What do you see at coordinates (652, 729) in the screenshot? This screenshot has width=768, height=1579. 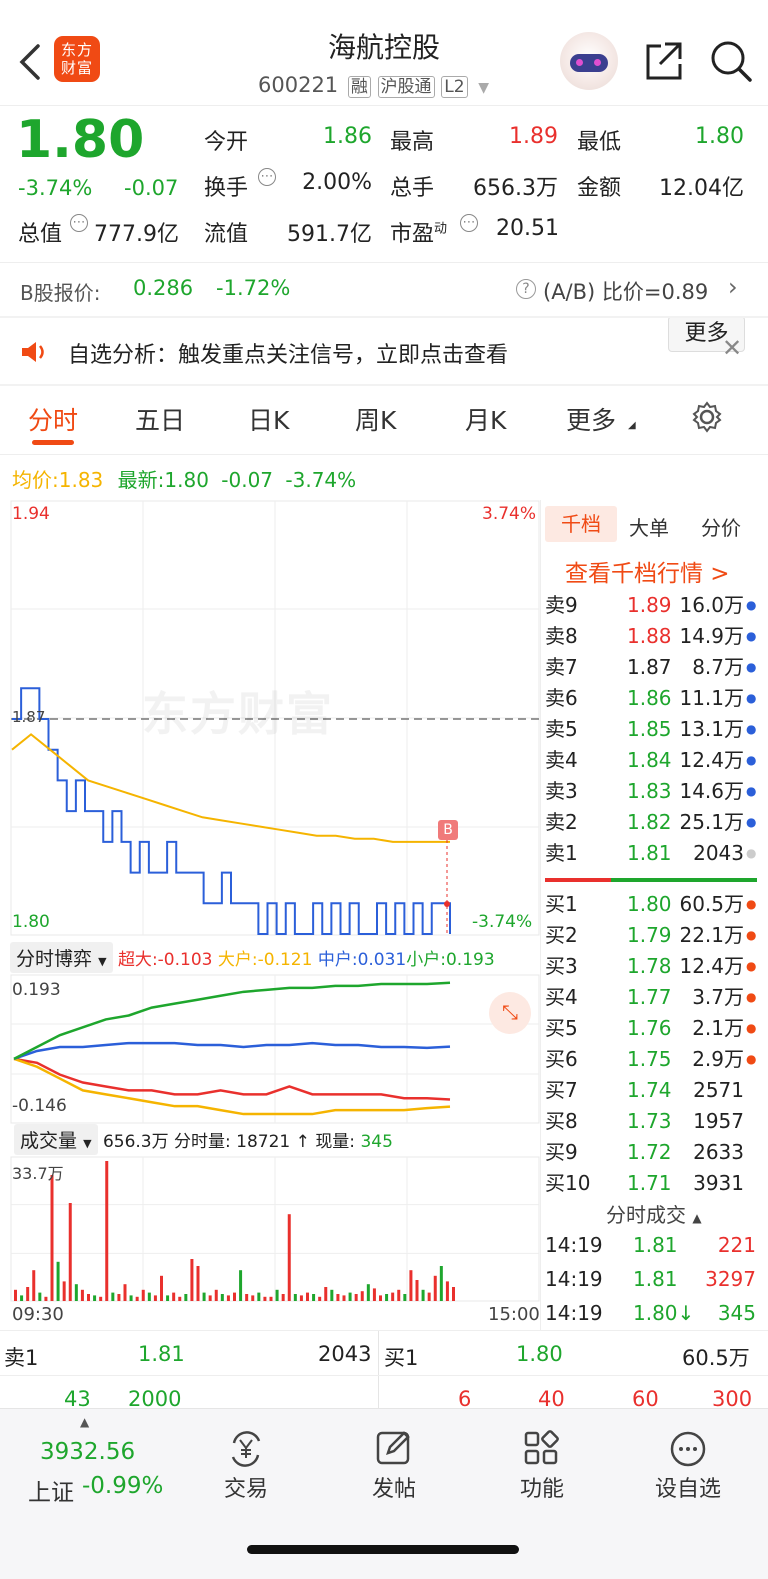 I see `ask-row: 卖5 1.85 13.1万 ●` at bounding box center [652, 729].